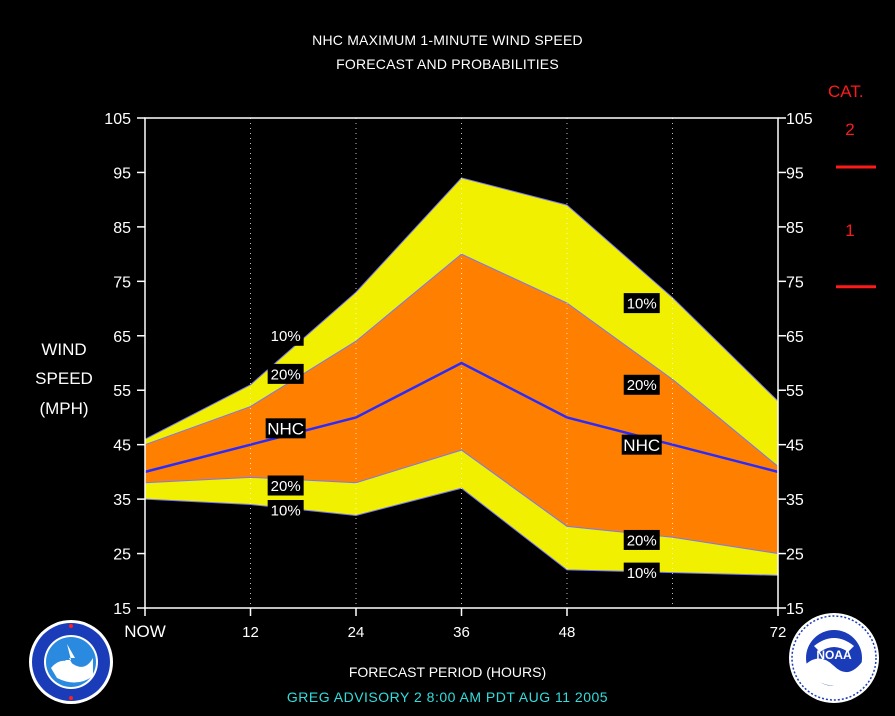  Describe the element at coordinates (122, 282) in the screenshot. I see `y-tick-label-left: 75` at that location.